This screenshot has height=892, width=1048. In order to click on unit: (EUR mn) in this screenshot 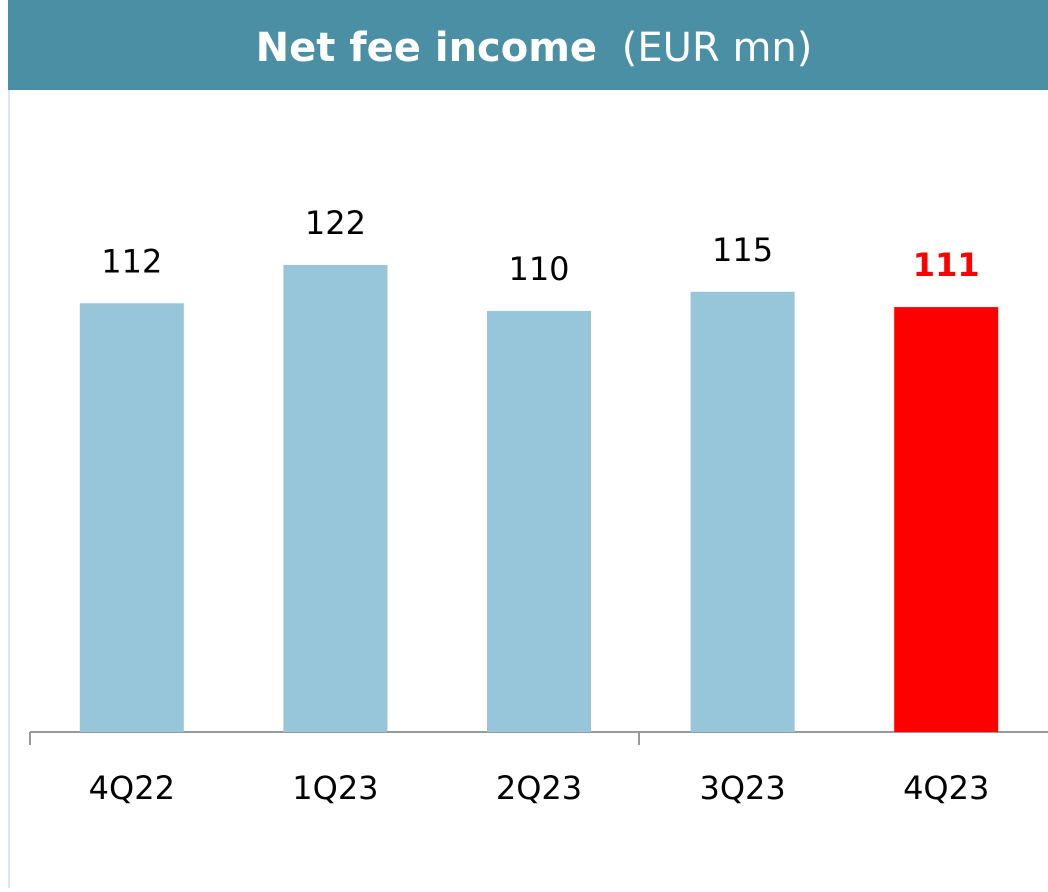, I will do `click(717, 48)`.